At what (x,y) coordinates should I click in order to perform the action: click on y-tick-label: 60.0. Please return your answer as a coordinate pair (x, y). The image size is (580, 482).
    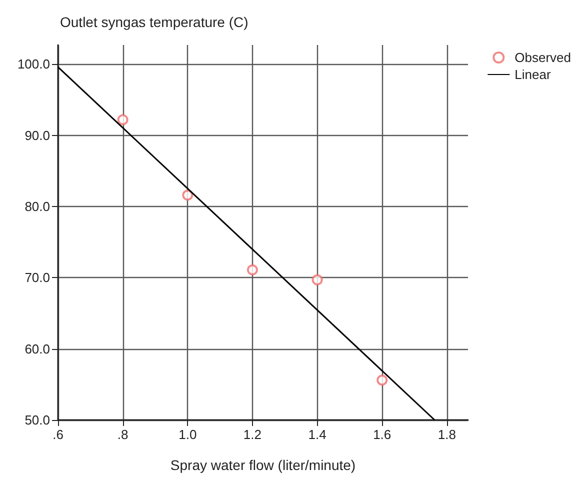
    Looking at the image, I should click on (37, 348).